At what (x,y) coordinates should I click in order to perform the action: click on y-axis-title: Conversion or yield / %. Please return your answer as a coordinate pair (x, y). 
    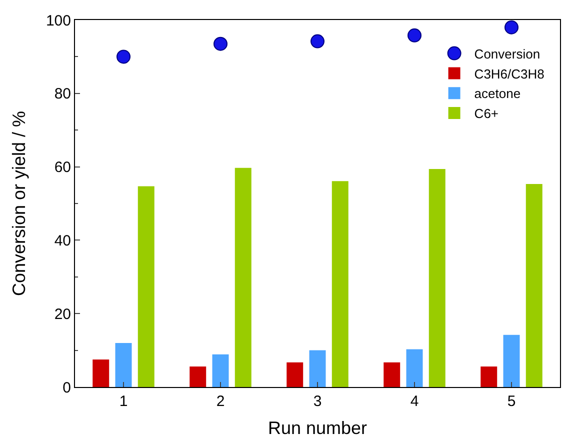
    Looking at the image, I should click on (19, 203).